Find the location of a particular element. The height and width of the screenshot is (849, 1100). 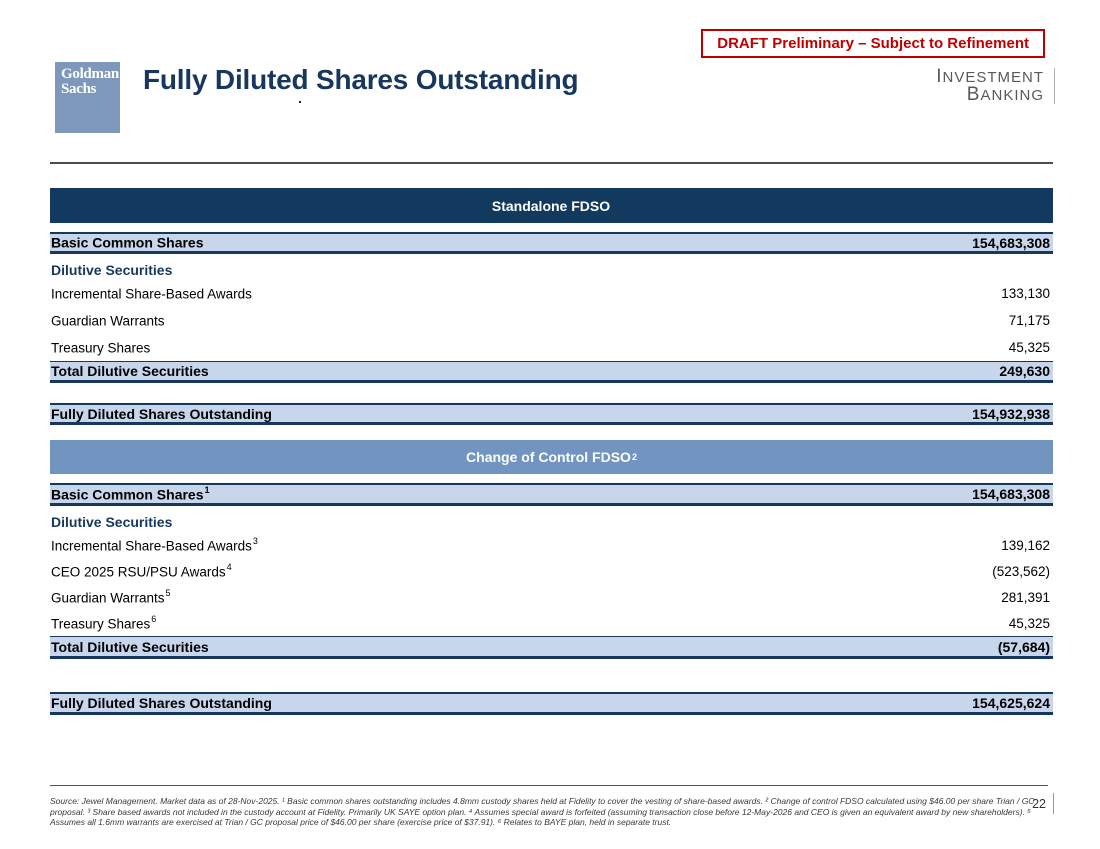

table-row: Treasury Shares 45,325 is located at coordinates (551, 347).